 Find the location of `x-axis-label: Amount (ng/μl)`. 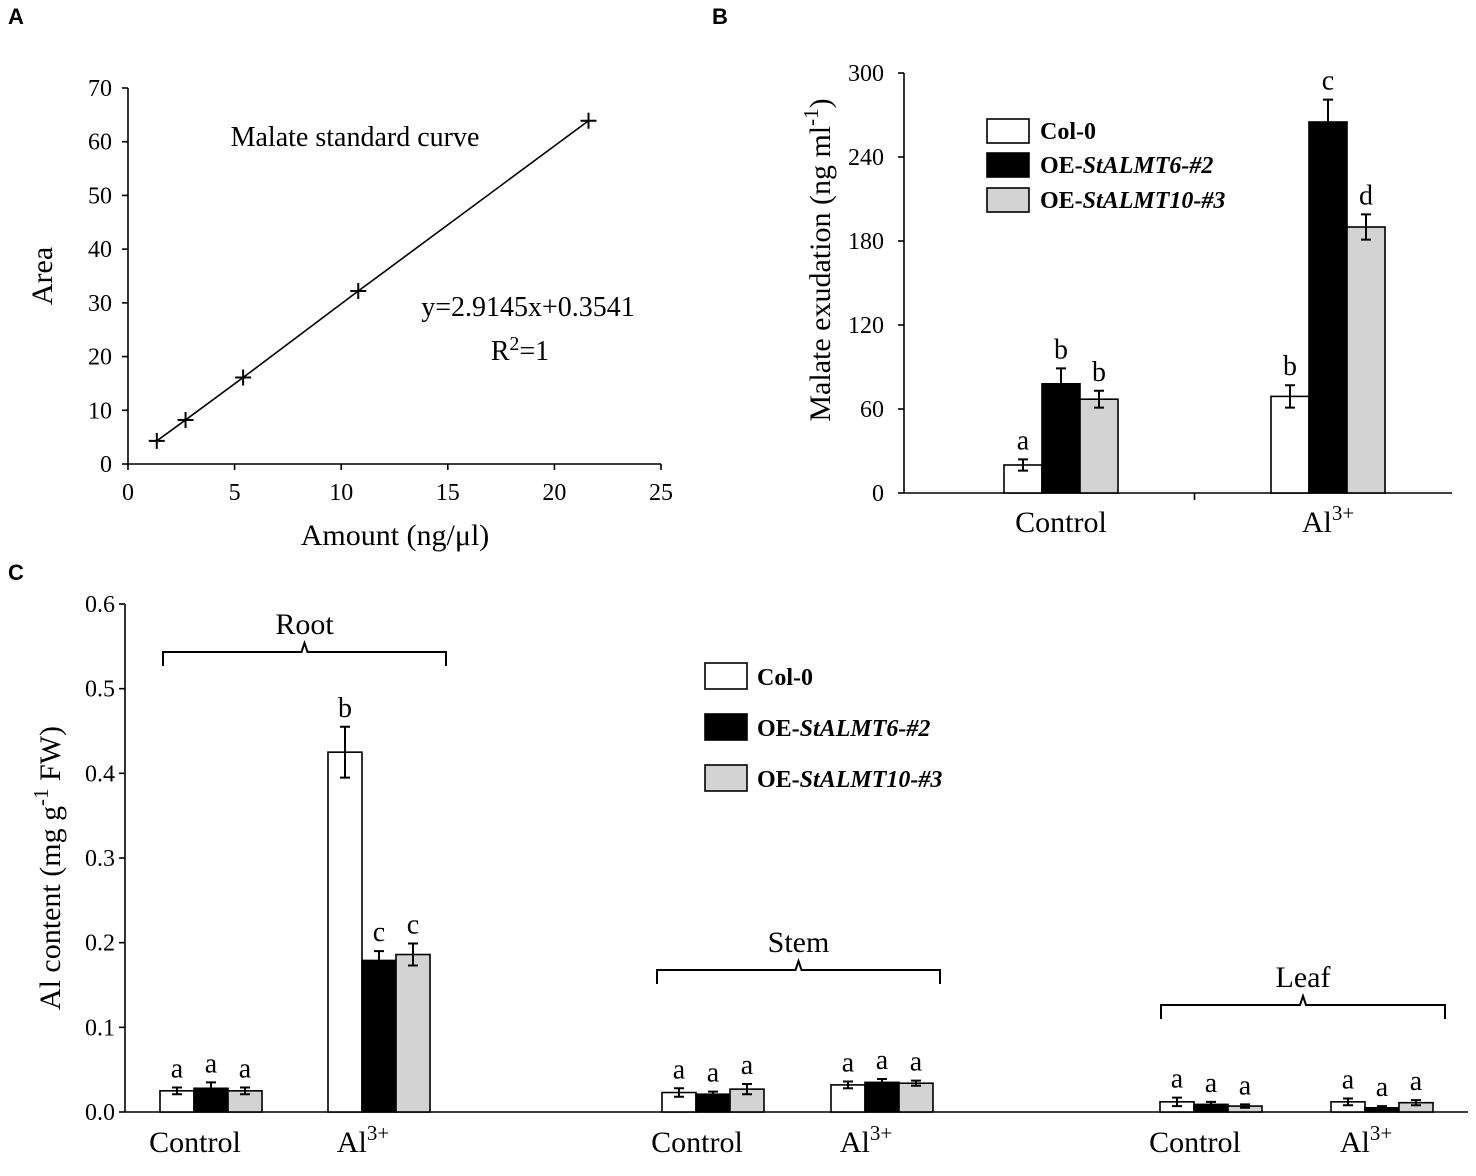

x-axis-label: Amount (ng/μl) is located at coordinates (395, 535).